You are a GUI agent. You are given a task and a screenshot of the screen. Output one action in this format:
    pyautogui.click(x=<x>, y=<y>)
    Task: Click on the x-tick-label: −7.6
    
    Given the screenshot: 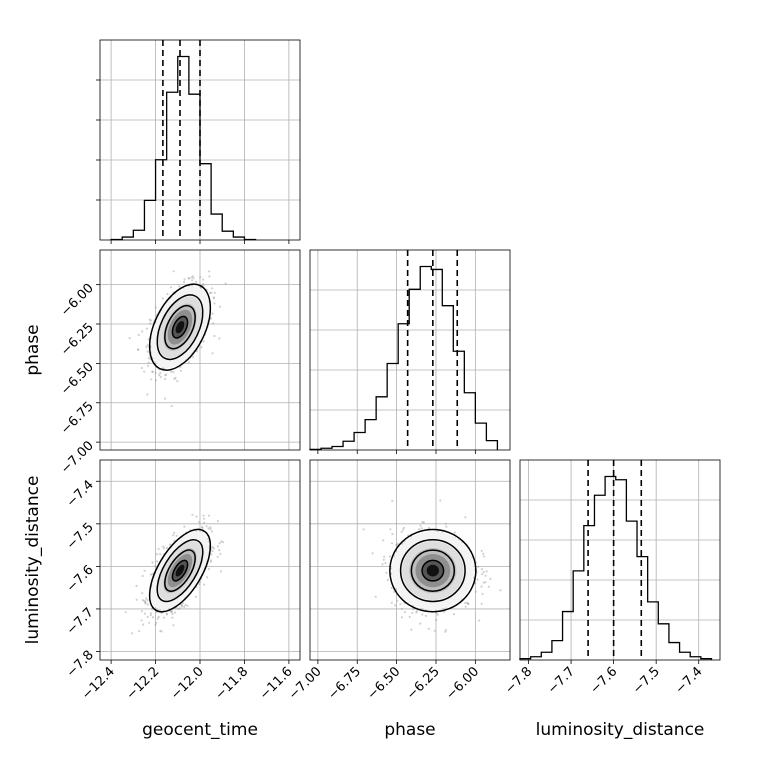 What is the action you would take?
    pyautogui.click(x=604, y=680)
    